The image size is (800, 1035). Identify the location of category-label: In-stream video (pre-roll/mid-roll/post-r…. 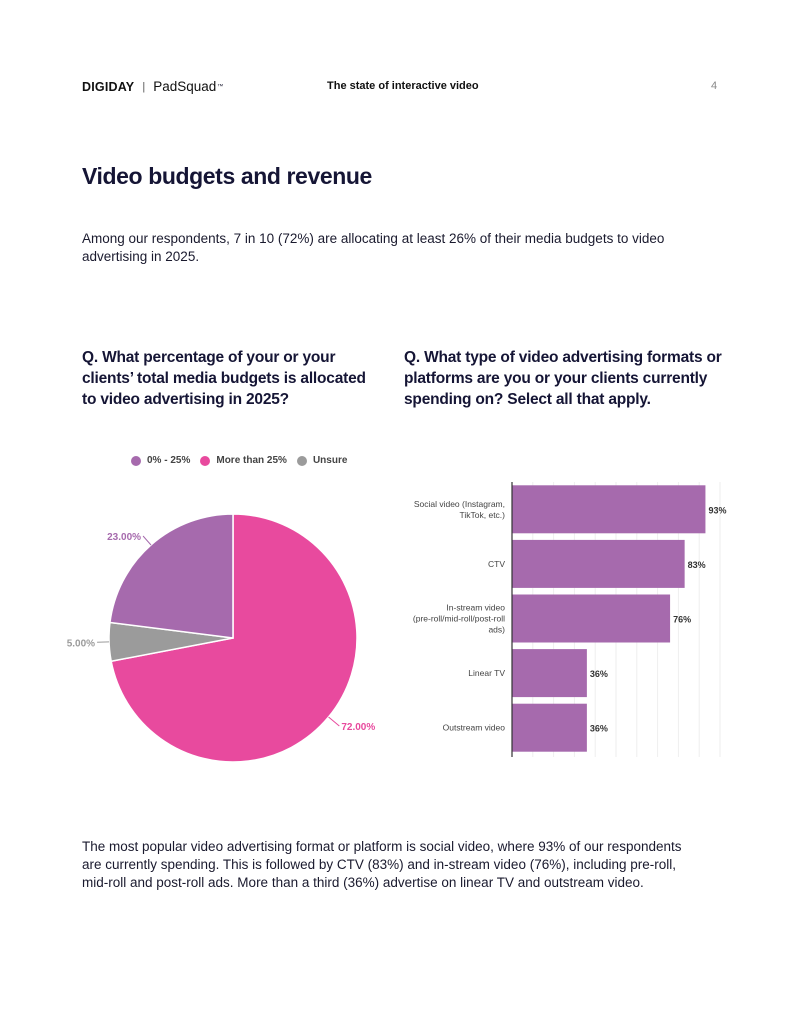
(459, 619).